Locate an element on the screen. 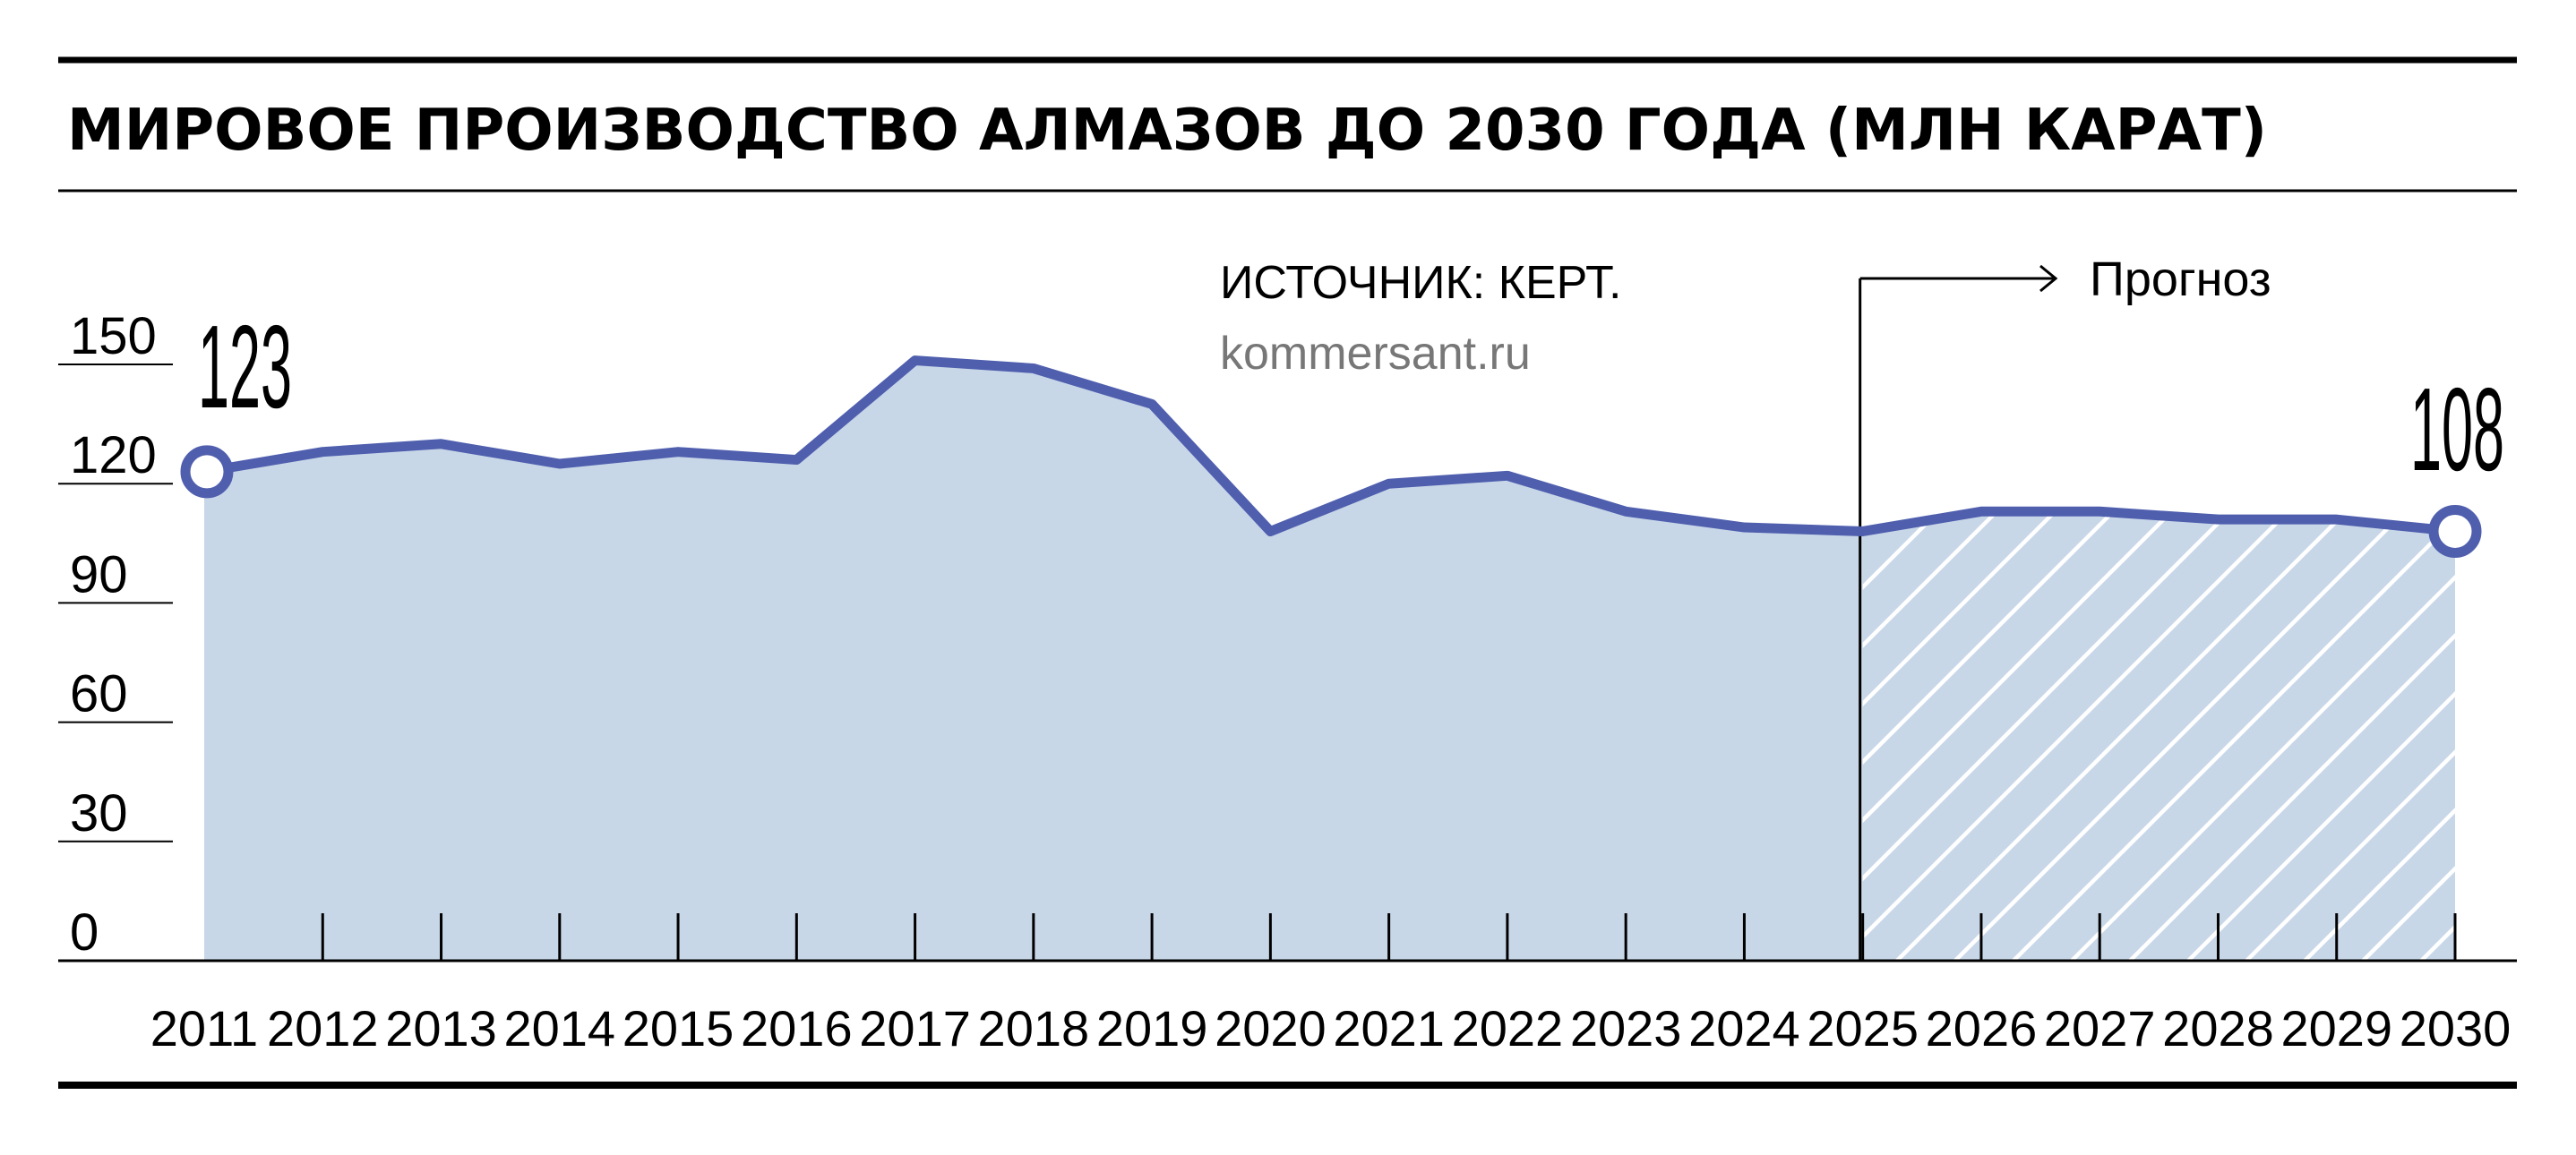 This screenshot has height=1155, width=2576. x-tick-label: 2019 is located at coordinates (1152, 1028).